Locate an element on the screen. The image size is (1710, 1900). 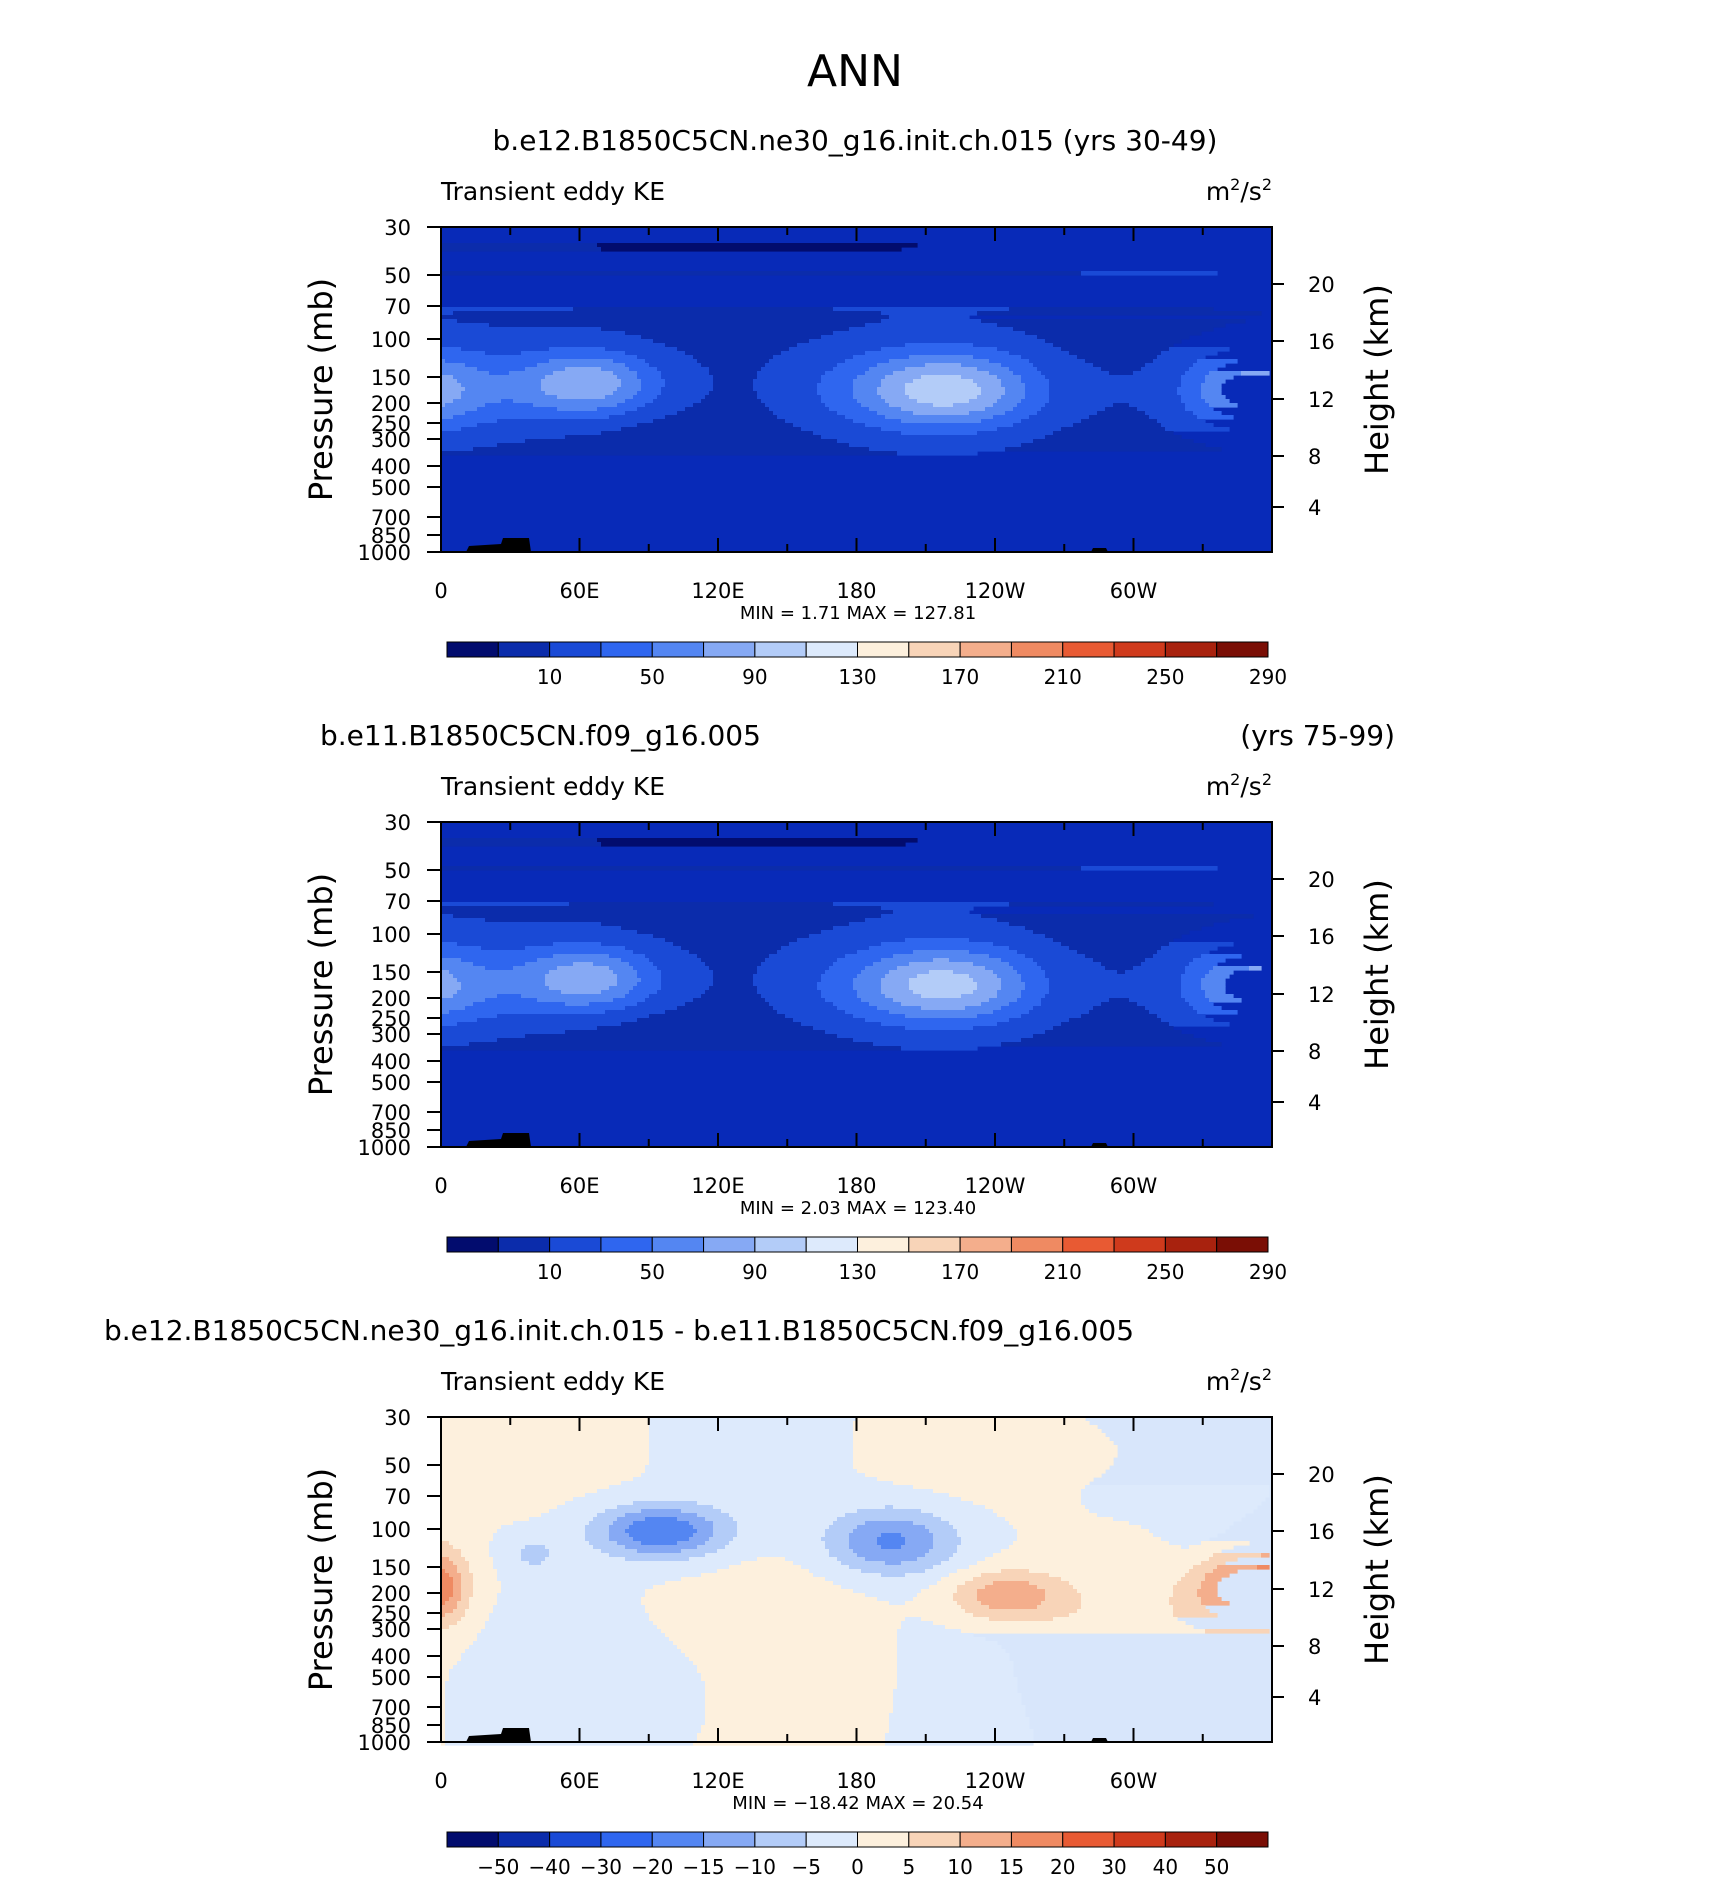
colorbar-label: −50 is located at coordinates (498, 1867).